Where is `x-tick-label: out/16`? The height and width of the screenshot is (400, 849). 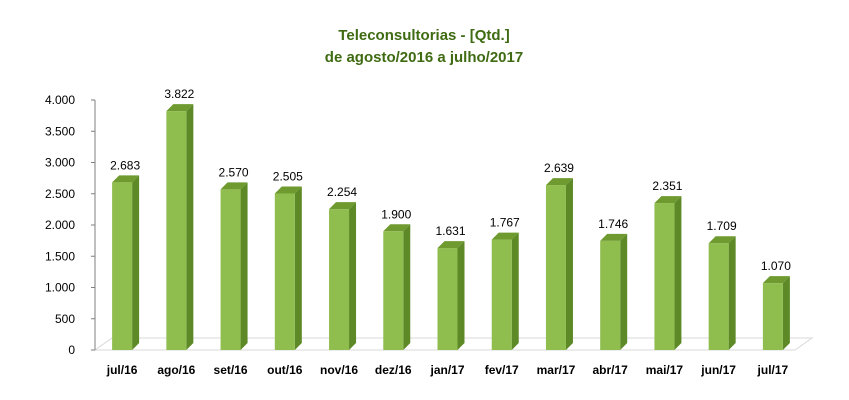
x-tick-label: out/16 is located at coordinates (285, 370).